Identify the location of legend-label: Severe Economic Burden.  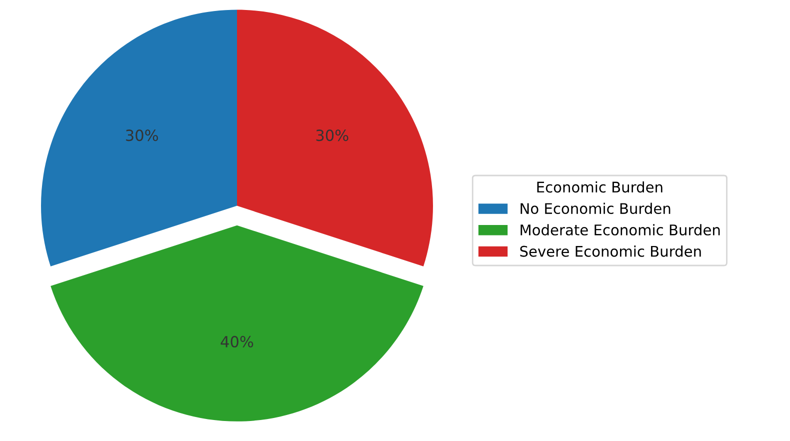
(610, 251).